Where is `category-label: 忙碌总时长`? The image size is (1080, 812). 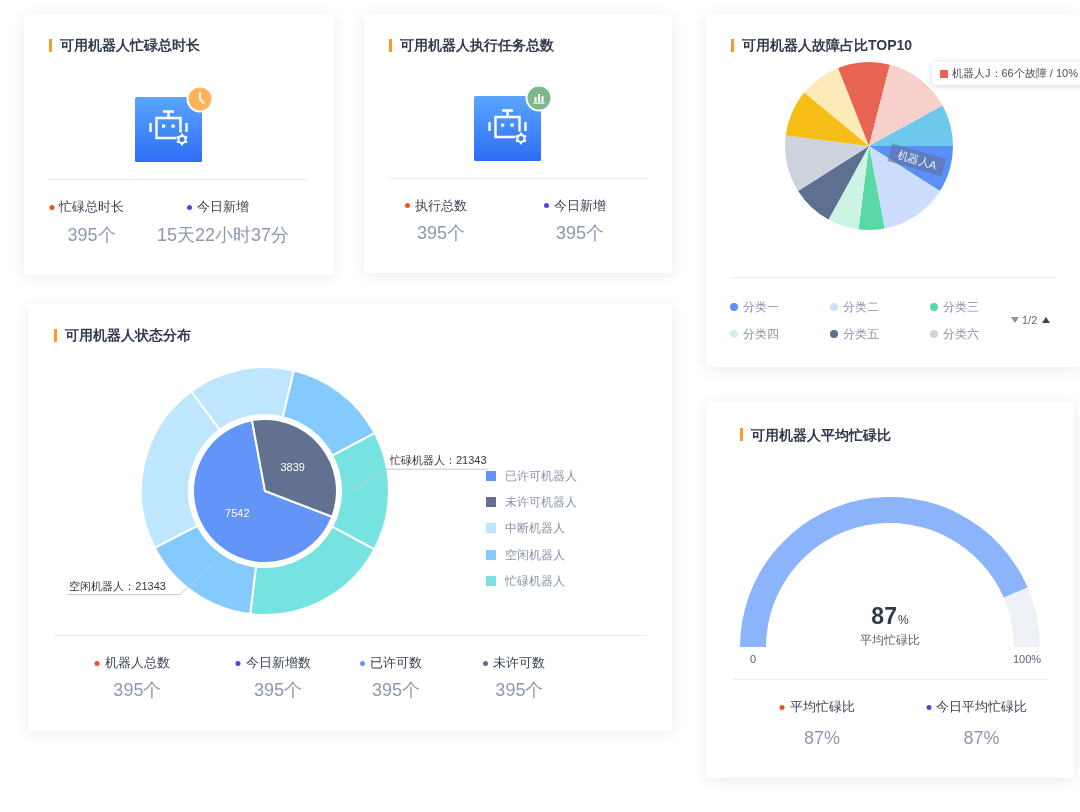 category-label: 忙碌总时长 is located at coordinates (91, 207).